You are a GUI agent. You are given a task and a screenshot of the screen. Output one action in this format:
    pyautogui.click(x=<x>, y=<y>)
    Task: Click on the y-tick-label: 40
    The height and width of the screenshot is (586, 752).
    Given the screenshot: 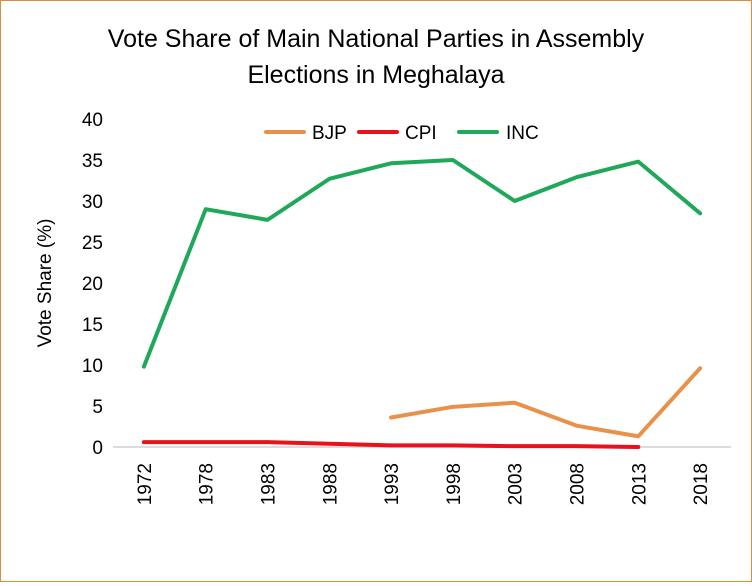 What is the action you would take?
    pyautogui.click(x=92, y=120)
    